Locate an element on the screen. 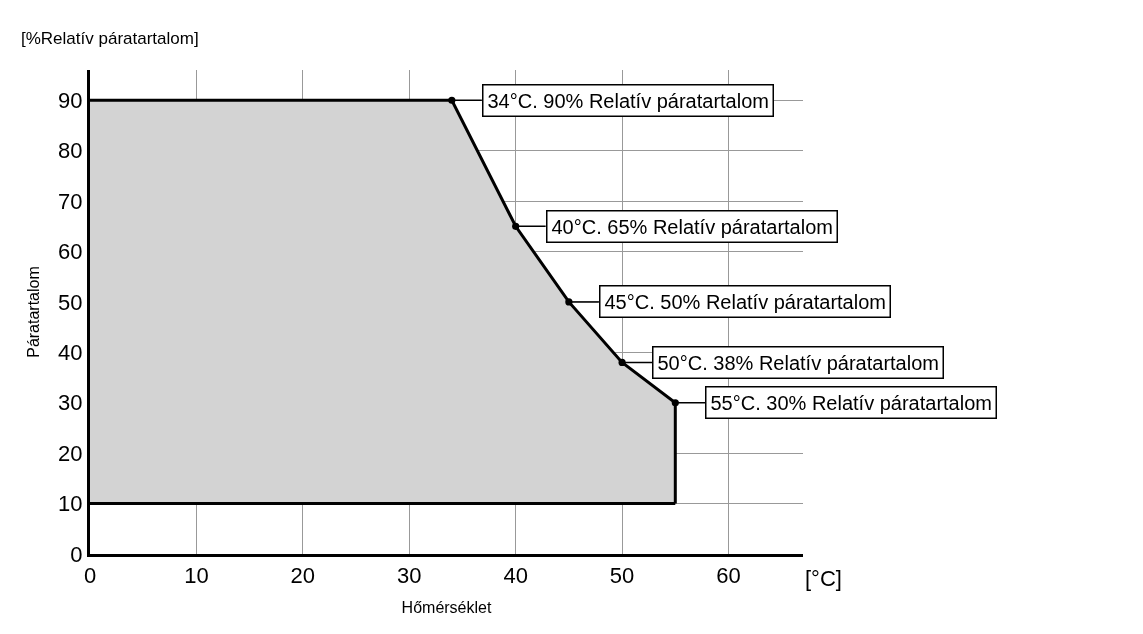 The height and width of the screenshot is (634, 1143). y-tick-label: 70 is located at coordinates (70, 201).